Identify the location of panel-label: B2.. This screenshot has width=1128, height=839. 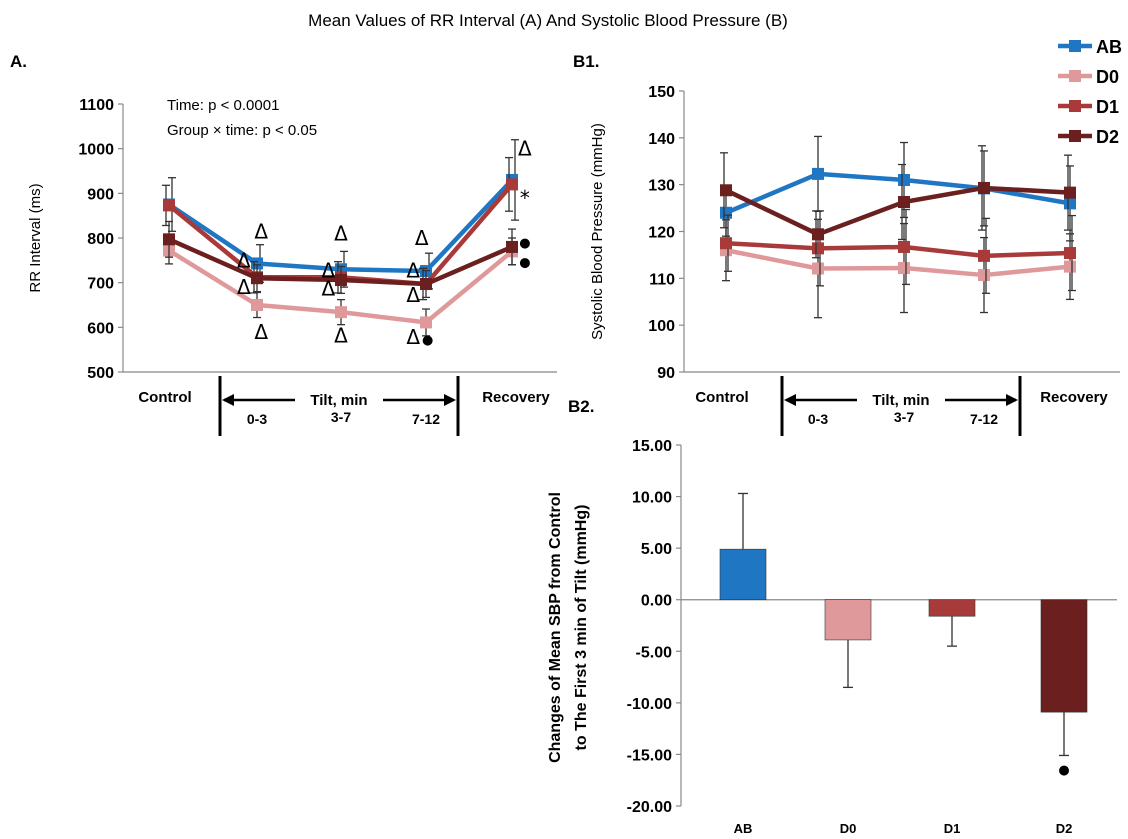
(581, 406).